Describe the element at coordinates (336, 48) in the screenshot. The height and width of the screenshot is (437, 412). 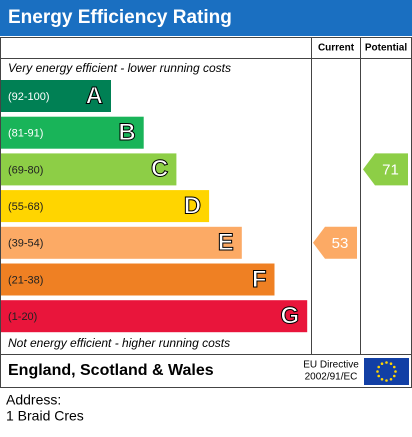
I see `current-header: Current` at that location.